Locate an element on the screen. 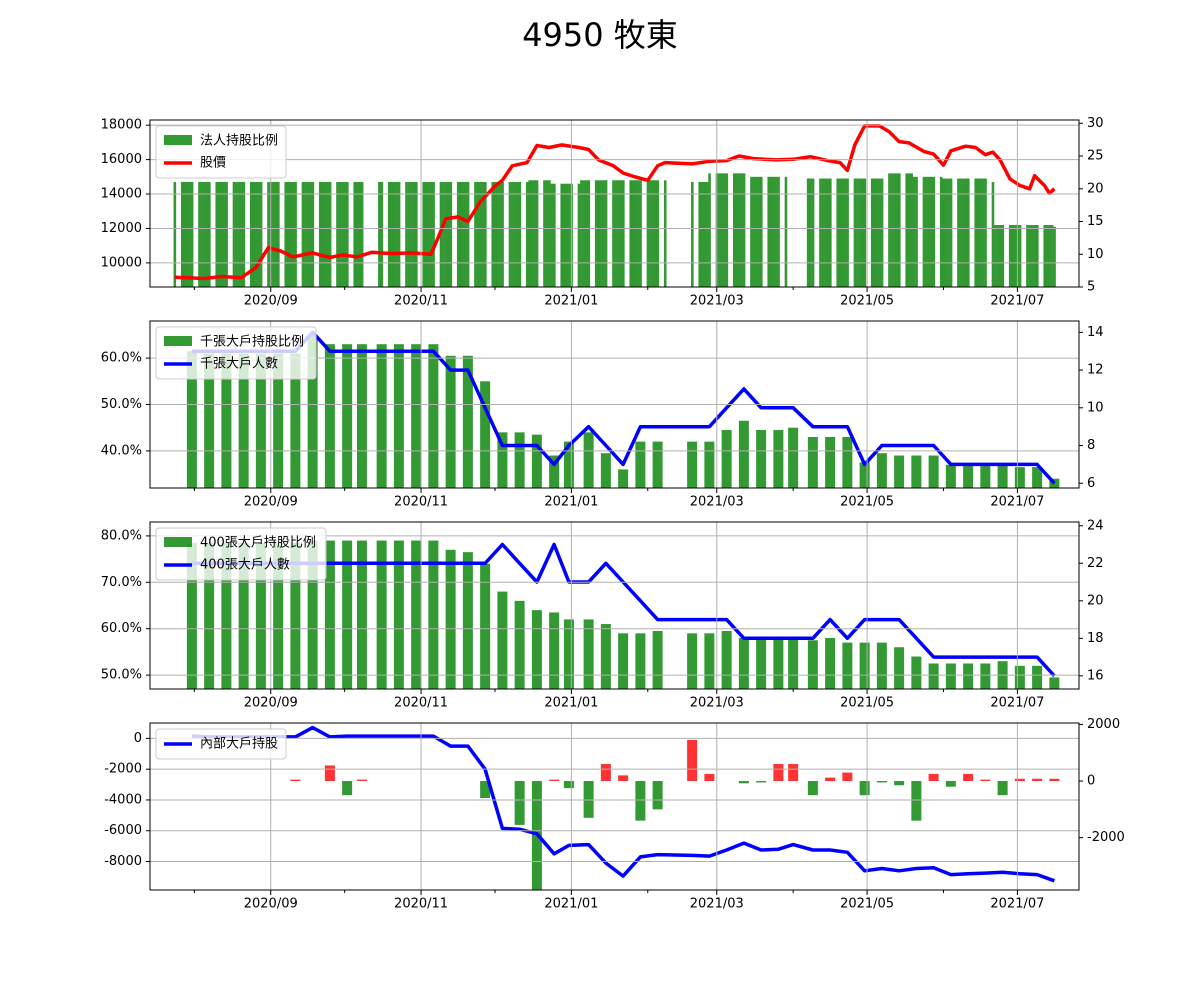  legend-label: 股價 is located at coordinates (213, 163).